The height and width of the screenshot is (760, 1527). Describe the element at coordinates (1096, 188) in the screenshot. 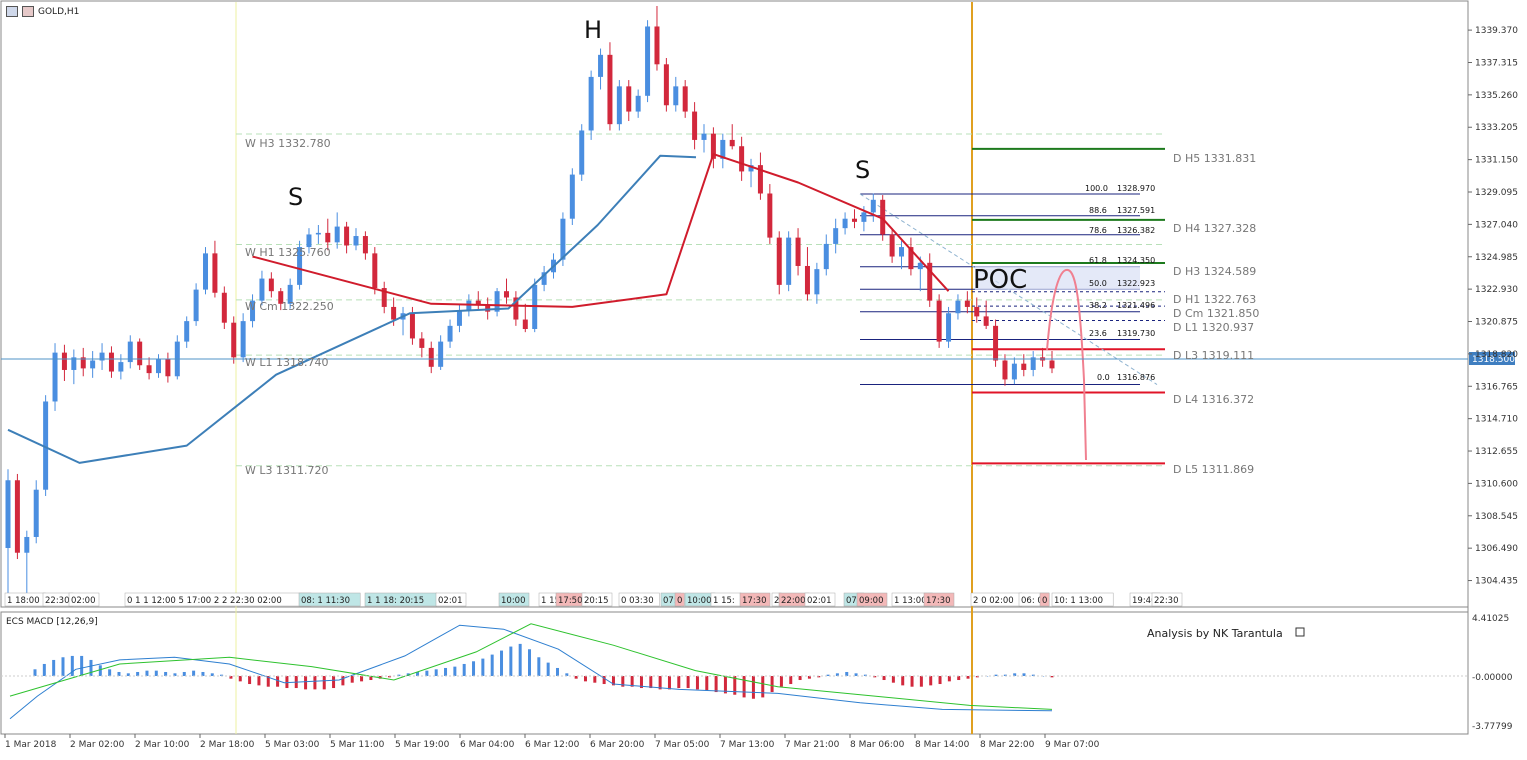

I see `fib-level: 100.0` at that location.